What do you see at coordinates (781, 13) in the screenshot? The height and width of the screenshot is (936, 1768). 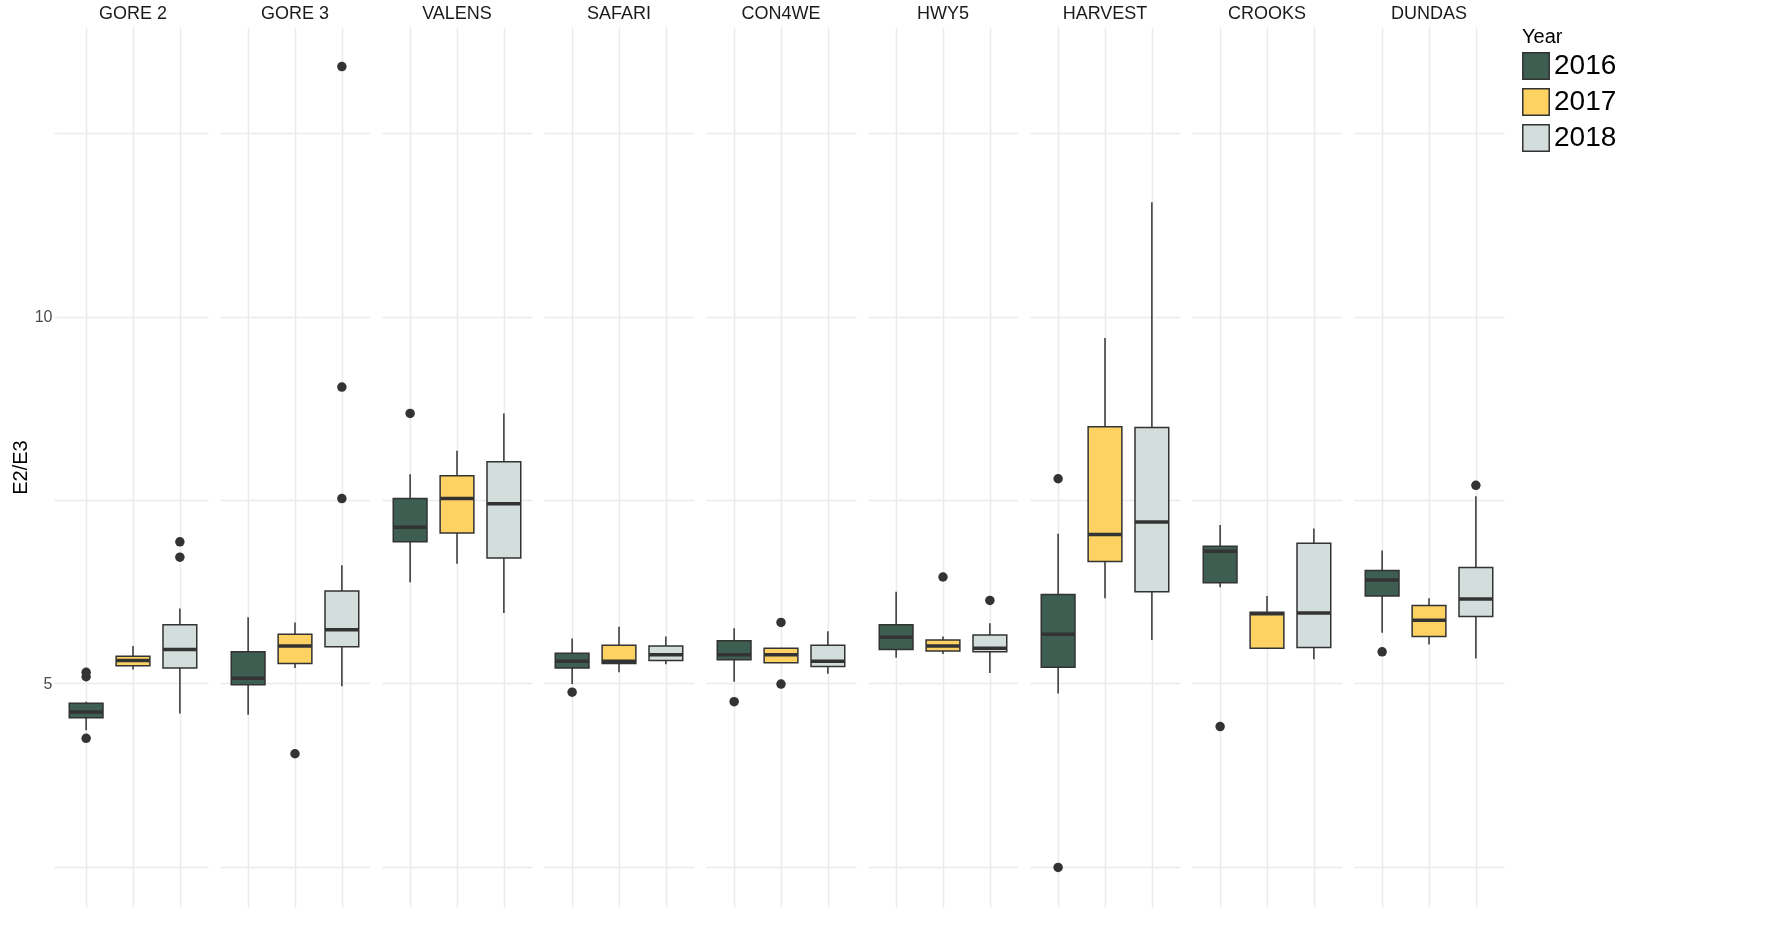 I see `x-tick-label: CON4WE` at bounding box center [781, 13].